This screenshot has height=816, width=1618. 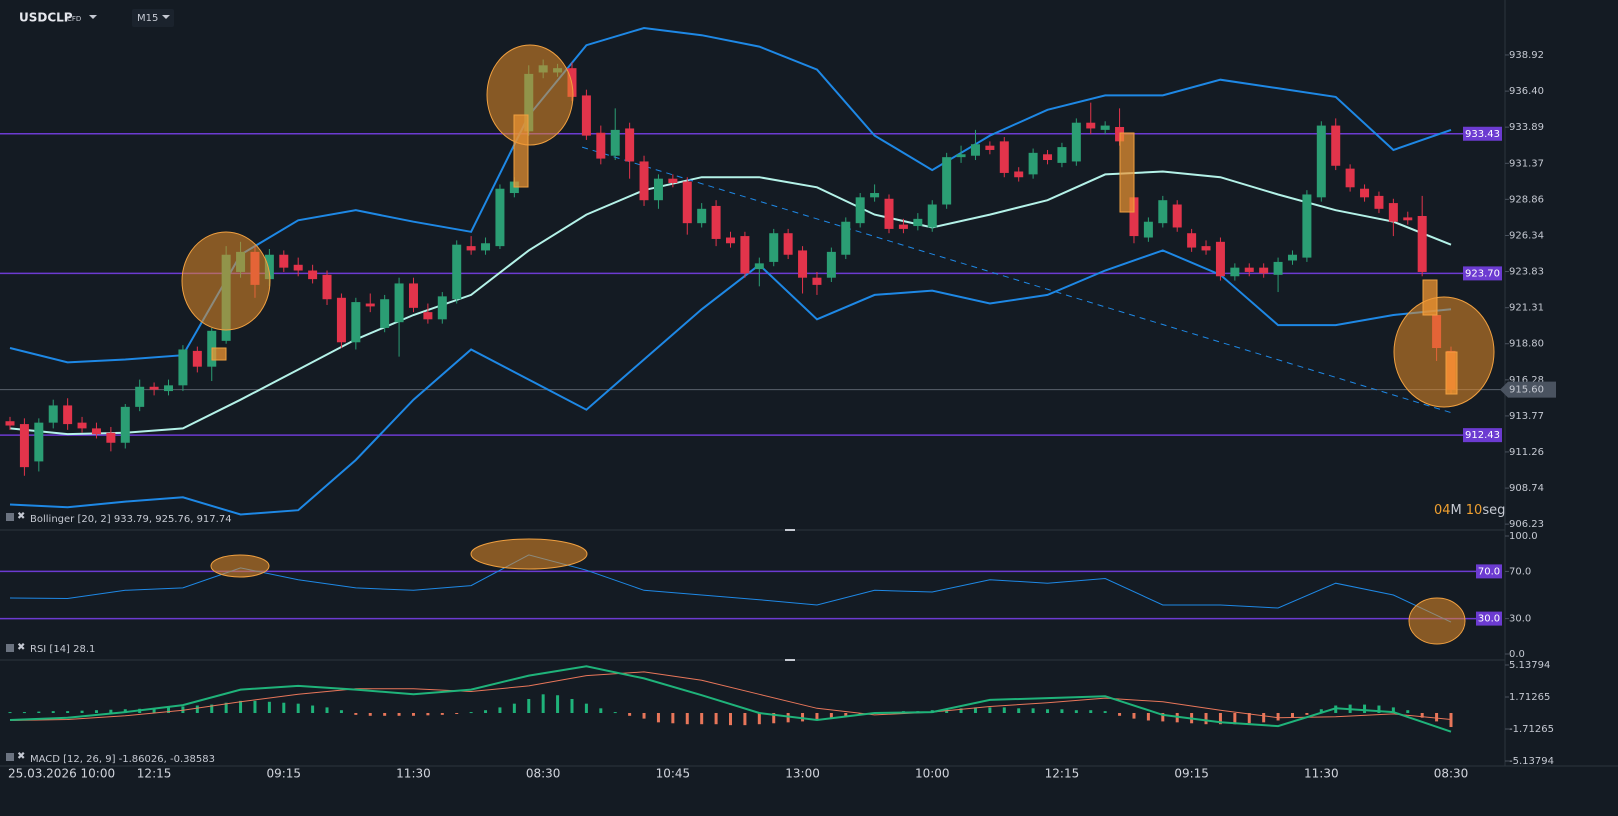 What do you see at coordinates (147, 18) in the screenshot?
I see `timeframe: M15` at bounding box center [147, 18].